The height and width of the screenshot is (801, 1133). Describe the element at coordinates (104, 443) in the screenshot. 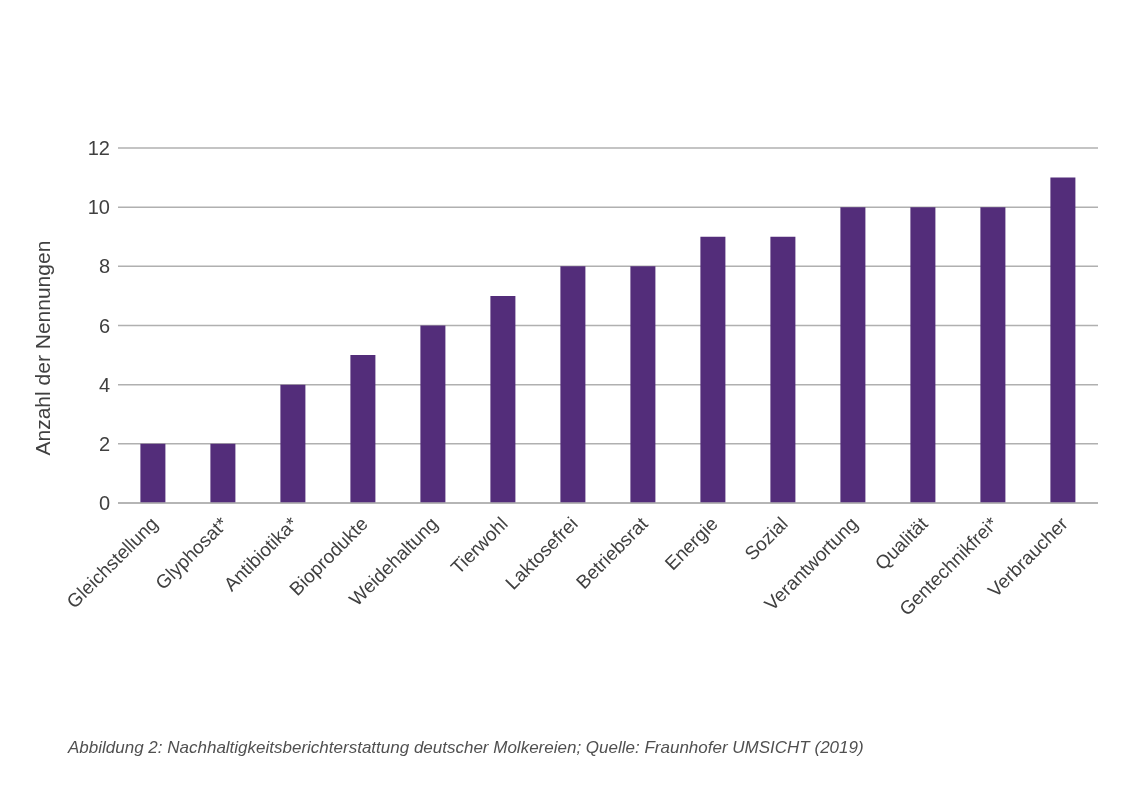

I see `y-tick-label: 2` at that location.